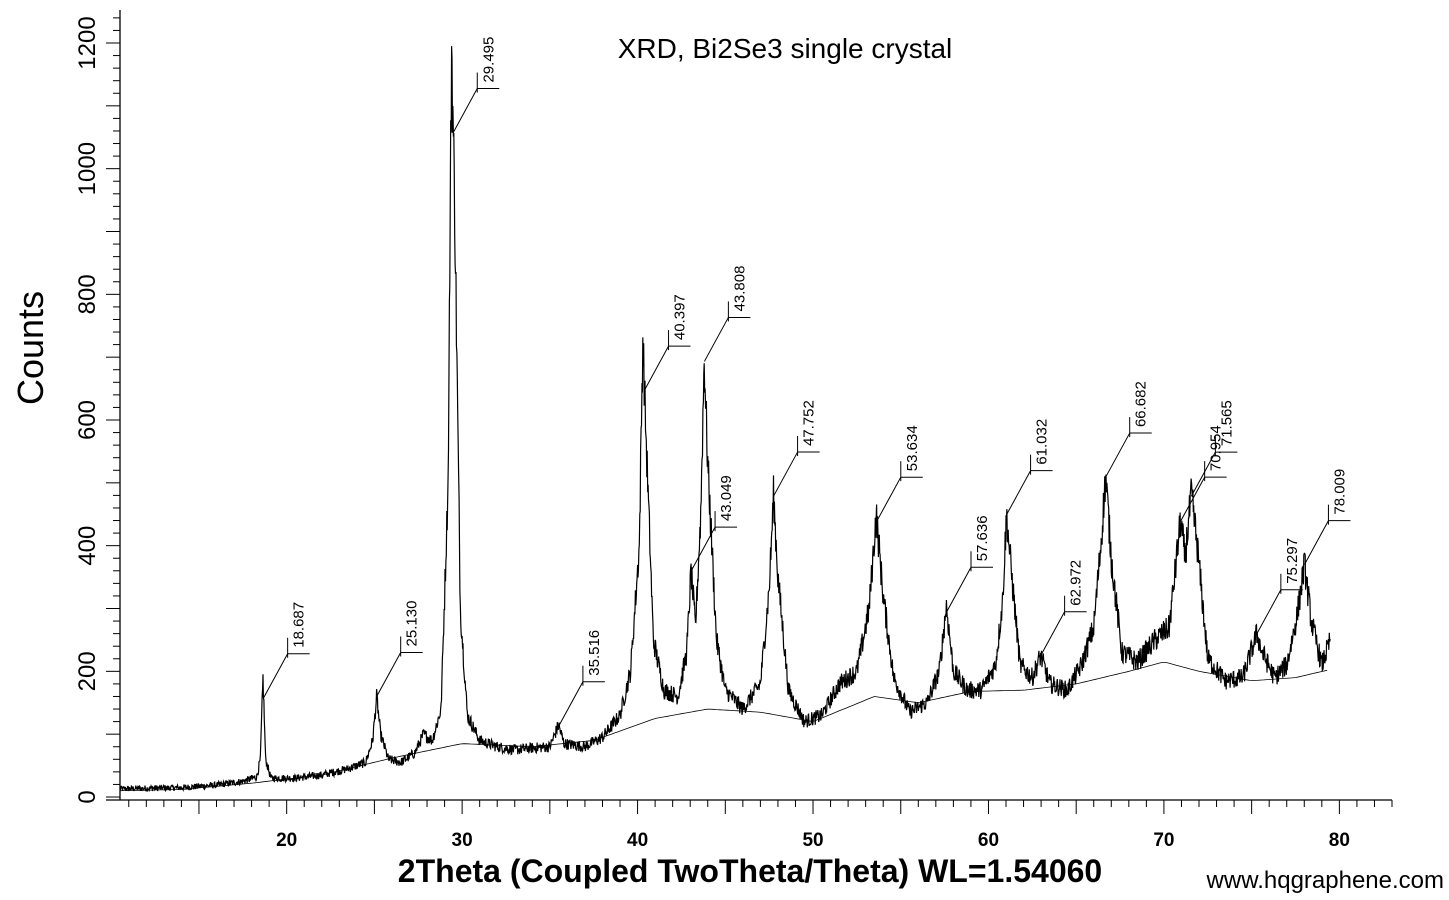 The height and width of the screenshot is (900, 1449). I want to click on x-tick-label: 40, so click(637, 840).